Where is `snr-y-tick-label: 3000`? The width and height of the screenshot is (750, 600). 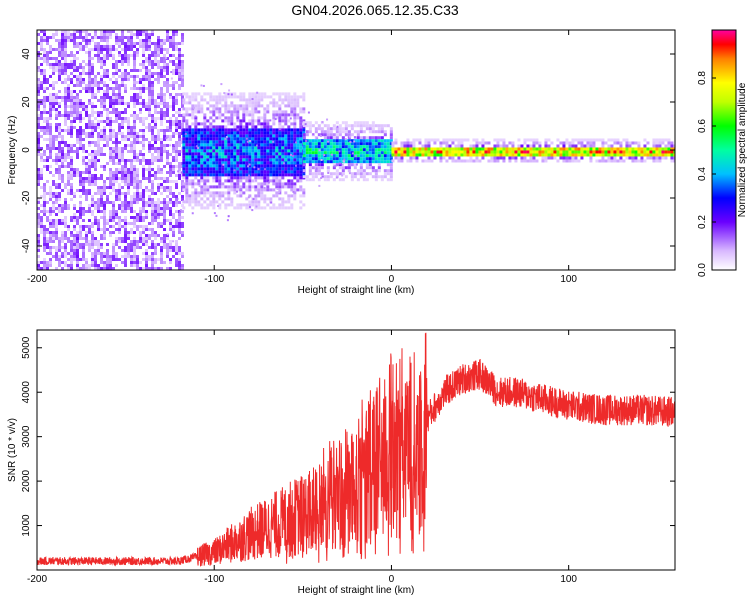
snr-y-tick-label: 3000 is located at coordinates (26, 436).